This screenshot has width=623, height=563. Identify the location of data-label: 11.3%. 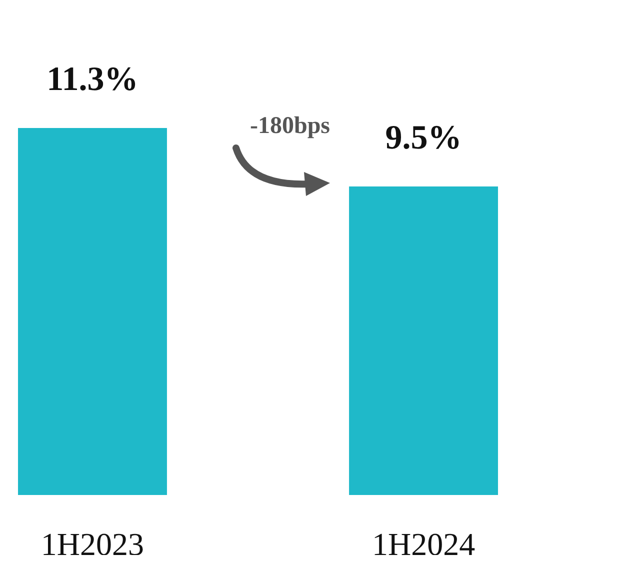
(92, 79).